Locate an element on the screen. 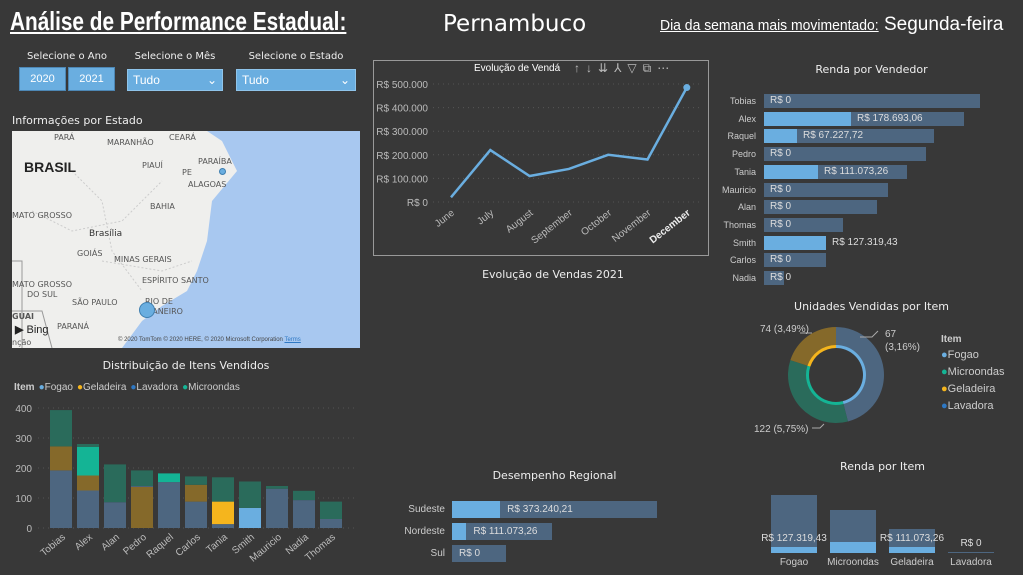  bing-logo: ▶ Bing is located at coordinates (32, 330).